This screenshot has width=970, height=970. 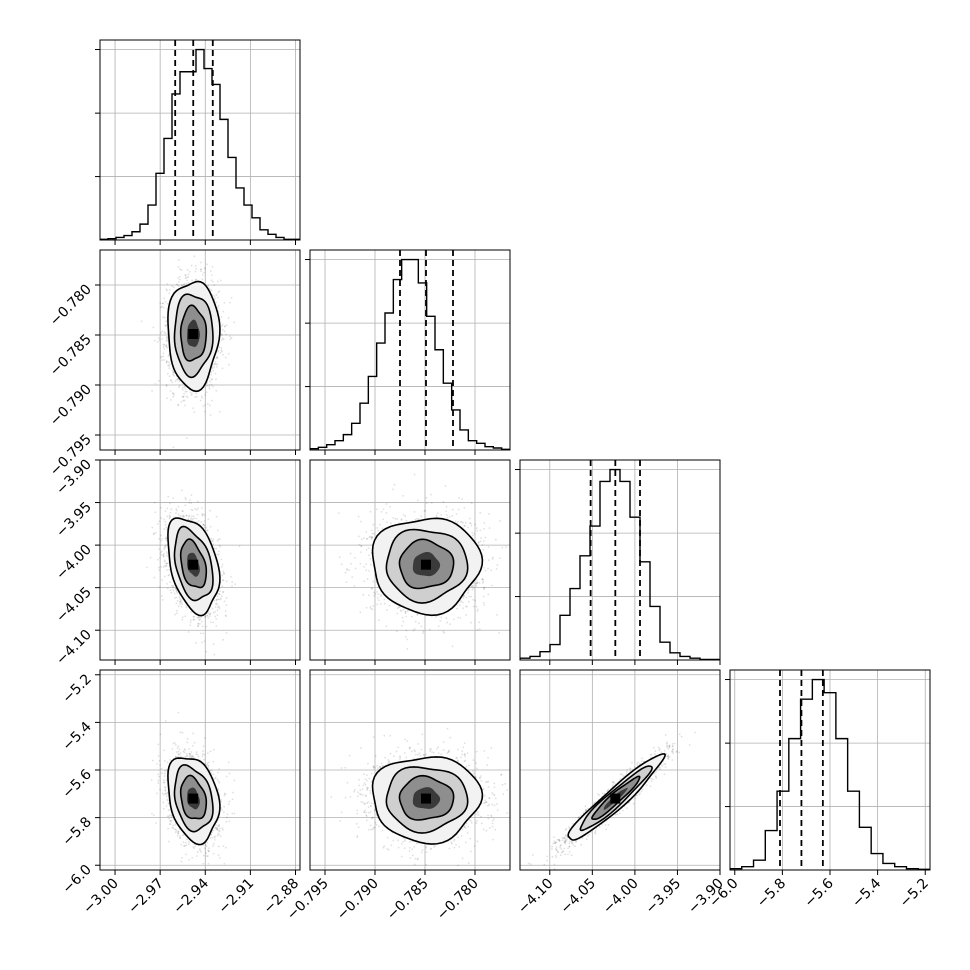 What do you see at coordinates (74, 563) in the screenshot?
I see `y-tick-label: −4.00` at bounding box center [74, 563].